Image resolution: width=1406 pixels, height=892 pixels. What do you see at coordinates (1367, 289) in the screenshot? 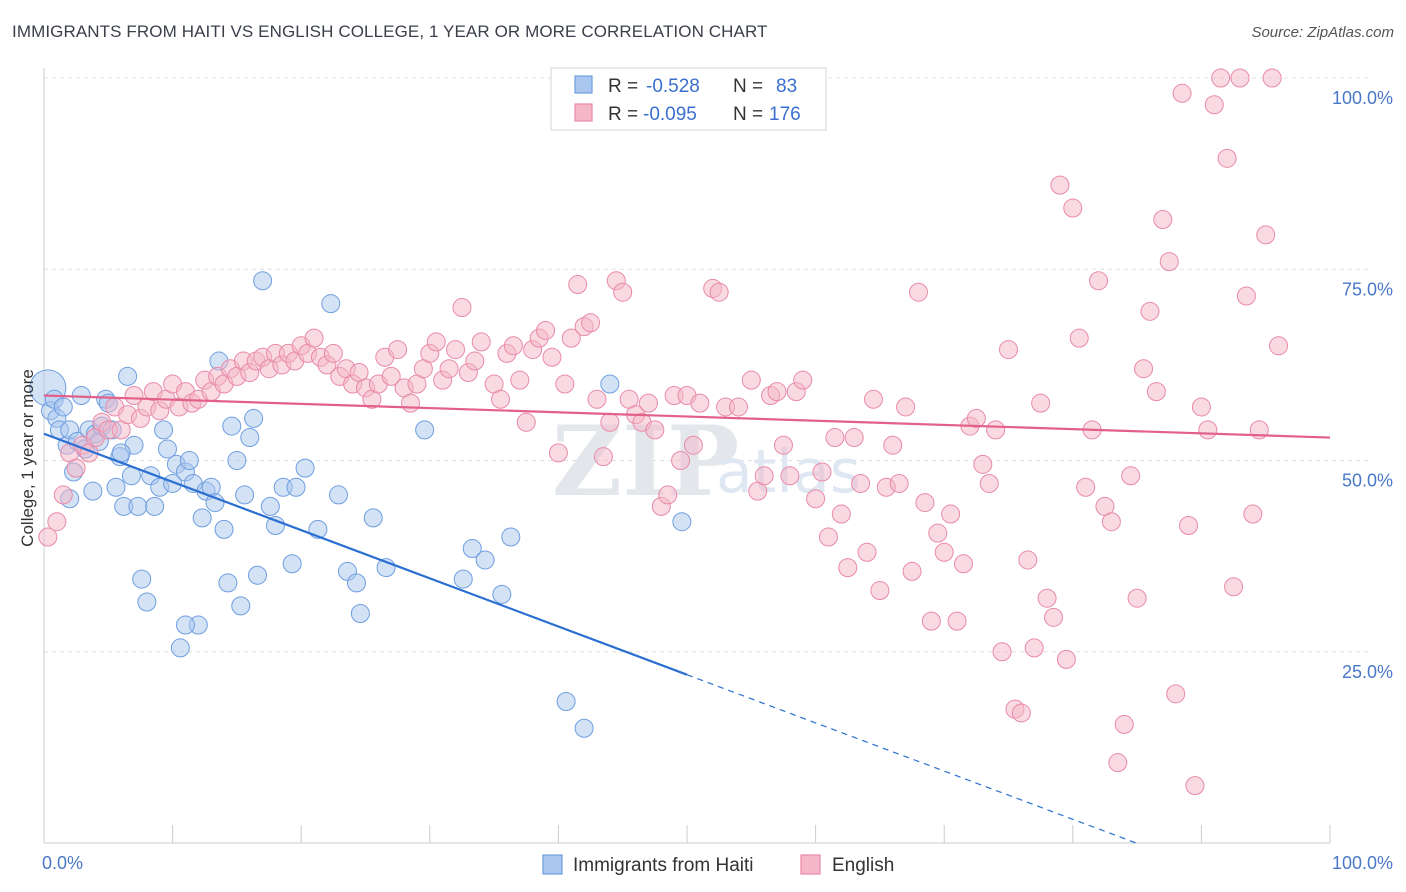
I see `y-tick-label: 75.0%` at bounding box center [1367, 289].